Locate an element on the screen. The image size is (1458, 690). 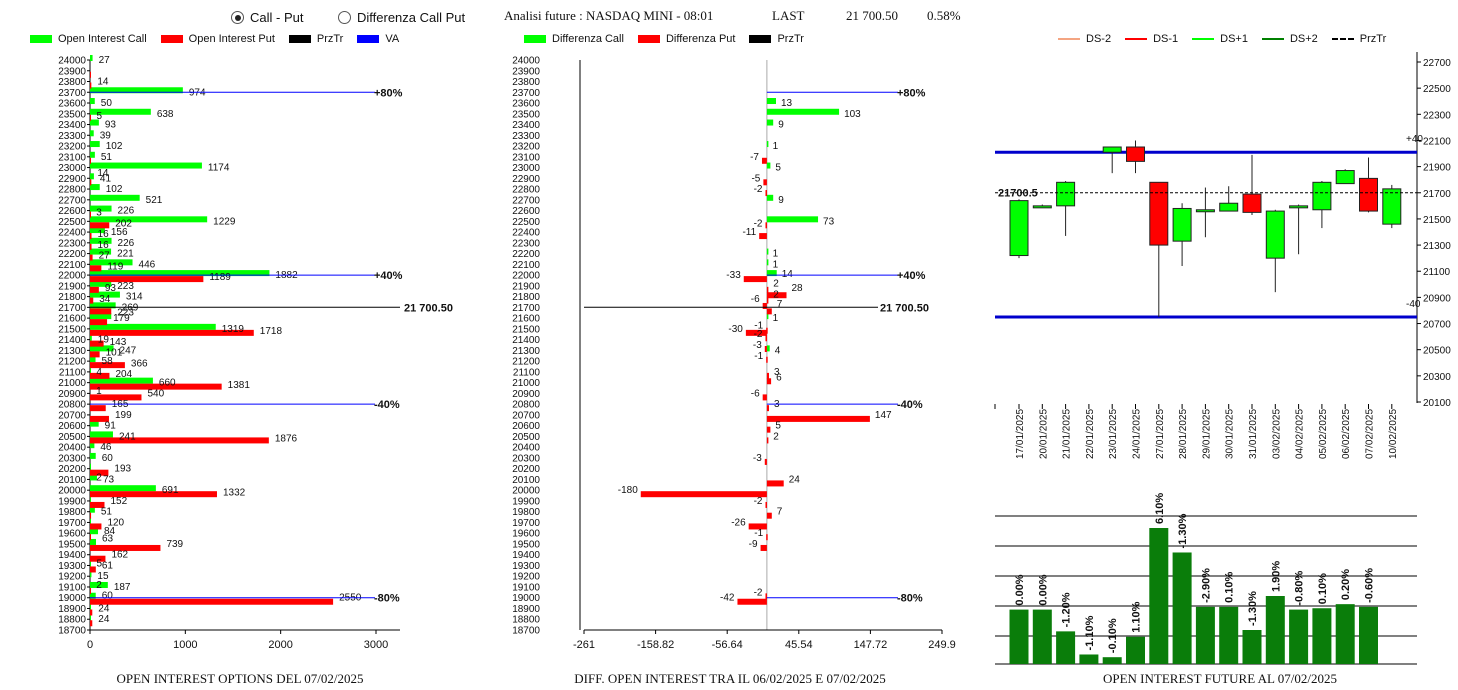
oi-data-label: 60 is located at coordinates (108, 596).